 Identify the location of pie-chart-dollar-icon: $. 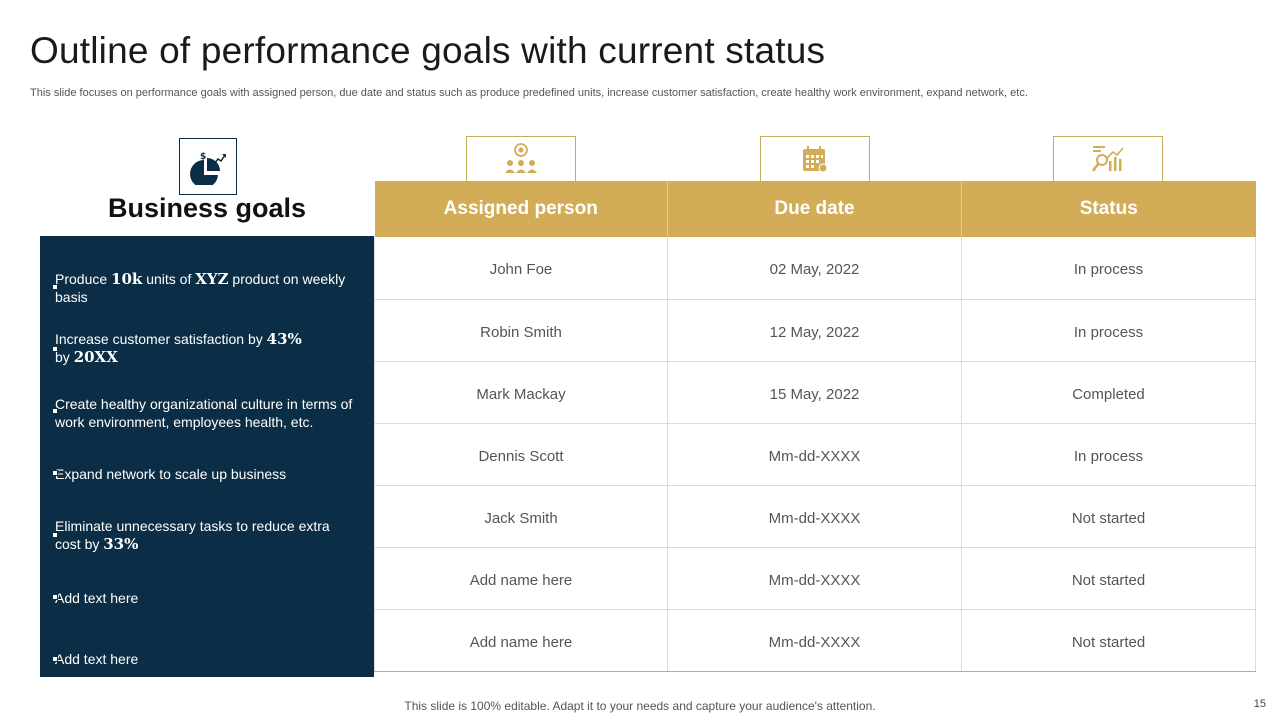
(208, 166).